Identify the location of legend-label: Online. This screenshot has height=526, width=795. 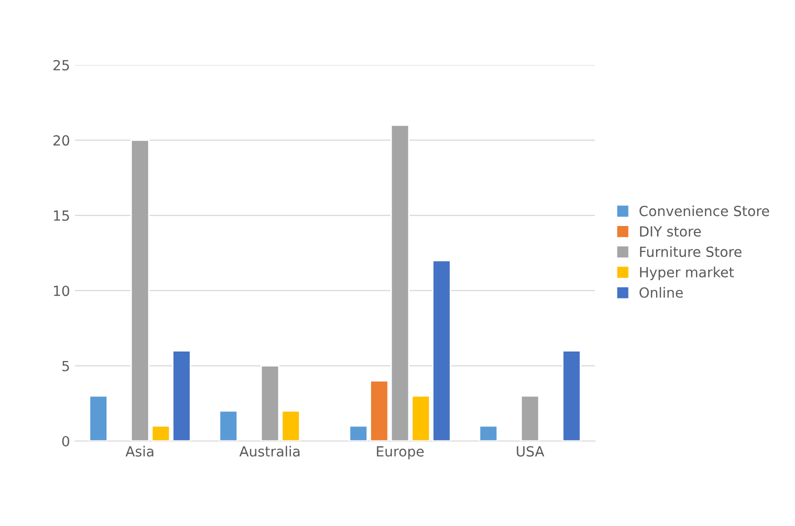
(661, 292).